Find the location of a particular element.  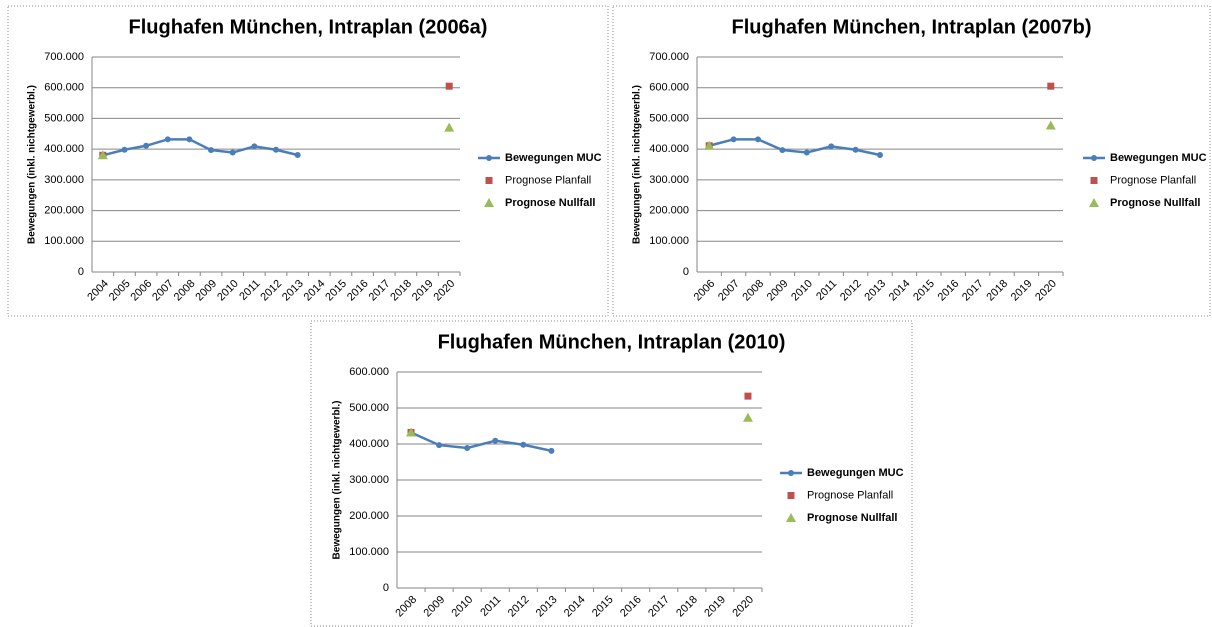

x-tick-label: 2016 is located at coordinates (631, 607).